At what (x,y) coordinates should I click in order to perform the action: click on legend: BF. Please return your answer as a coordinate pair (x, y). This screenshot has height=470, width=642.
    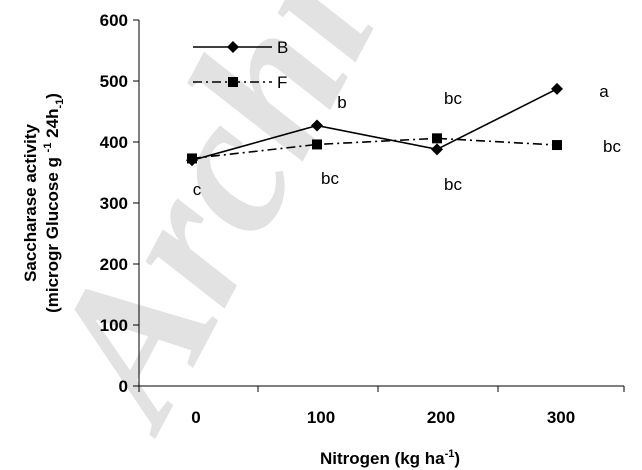
    Looking at the image, I should click on (240, 65).